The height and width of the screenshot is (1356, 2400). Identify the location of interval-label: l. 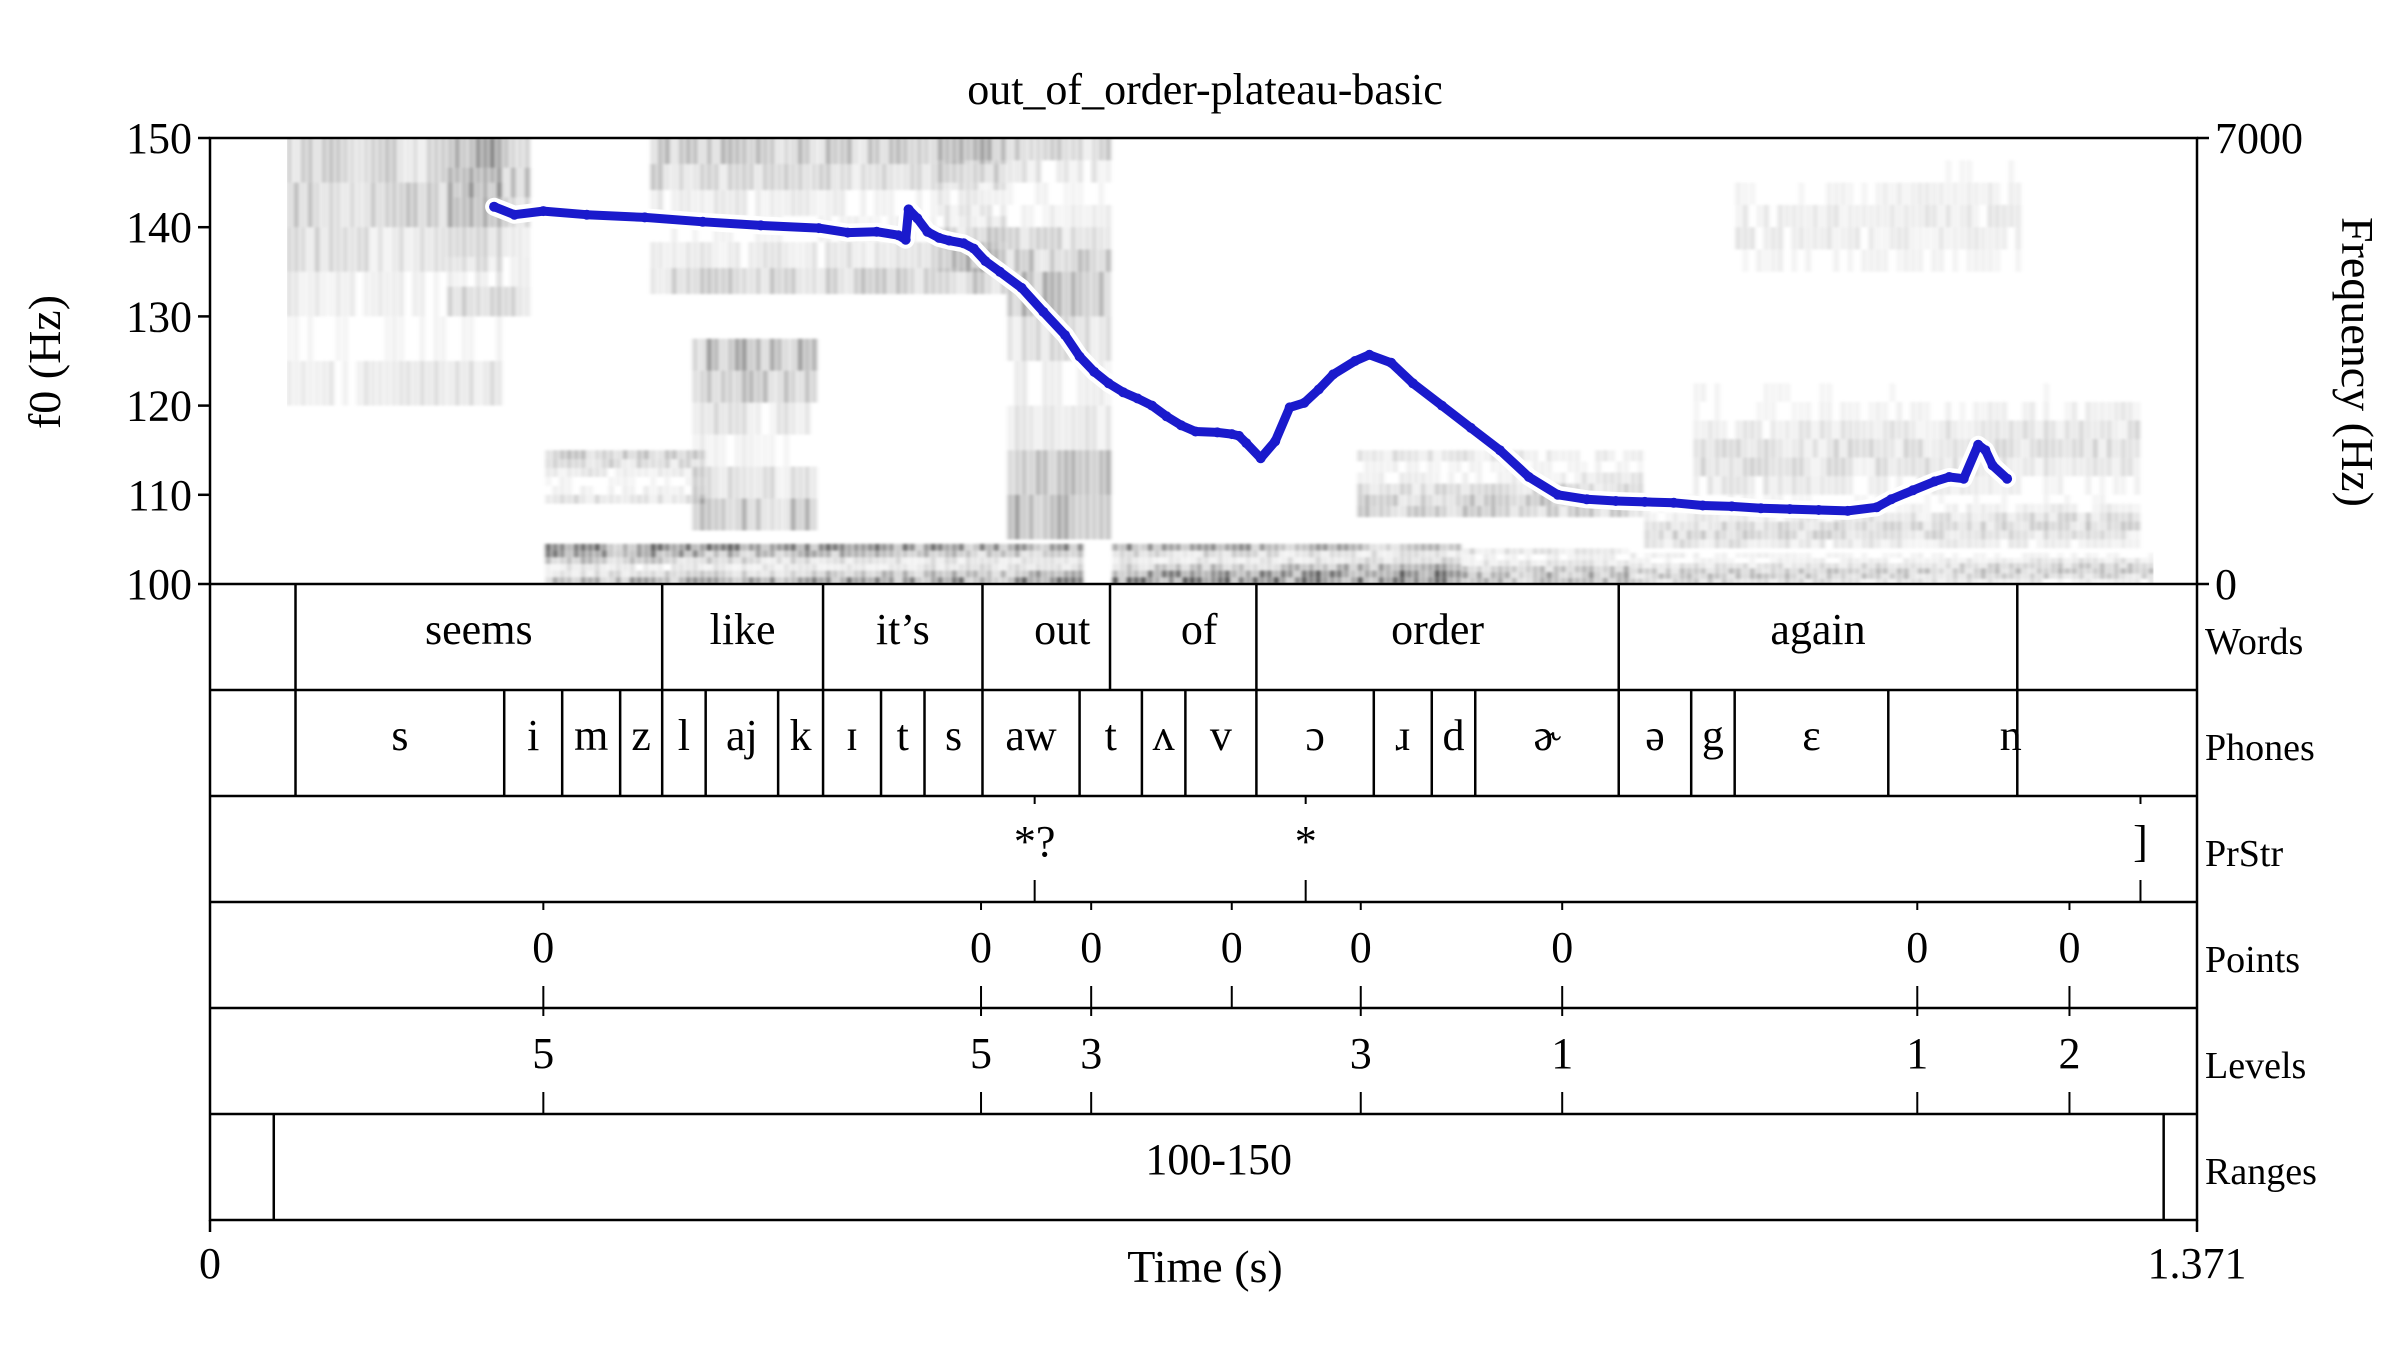
(684, 735).